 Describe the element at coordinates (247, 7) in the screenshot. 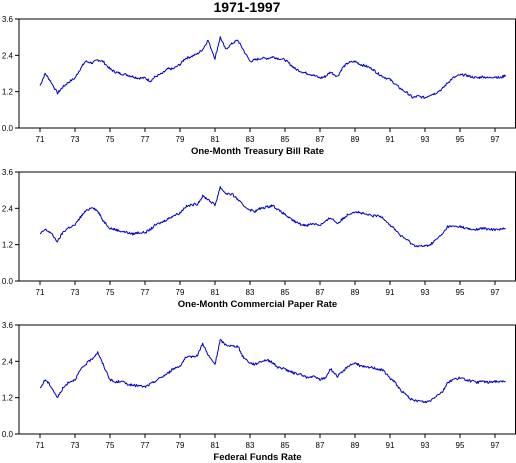

I see `chart-title: 1971-1997` at that location.